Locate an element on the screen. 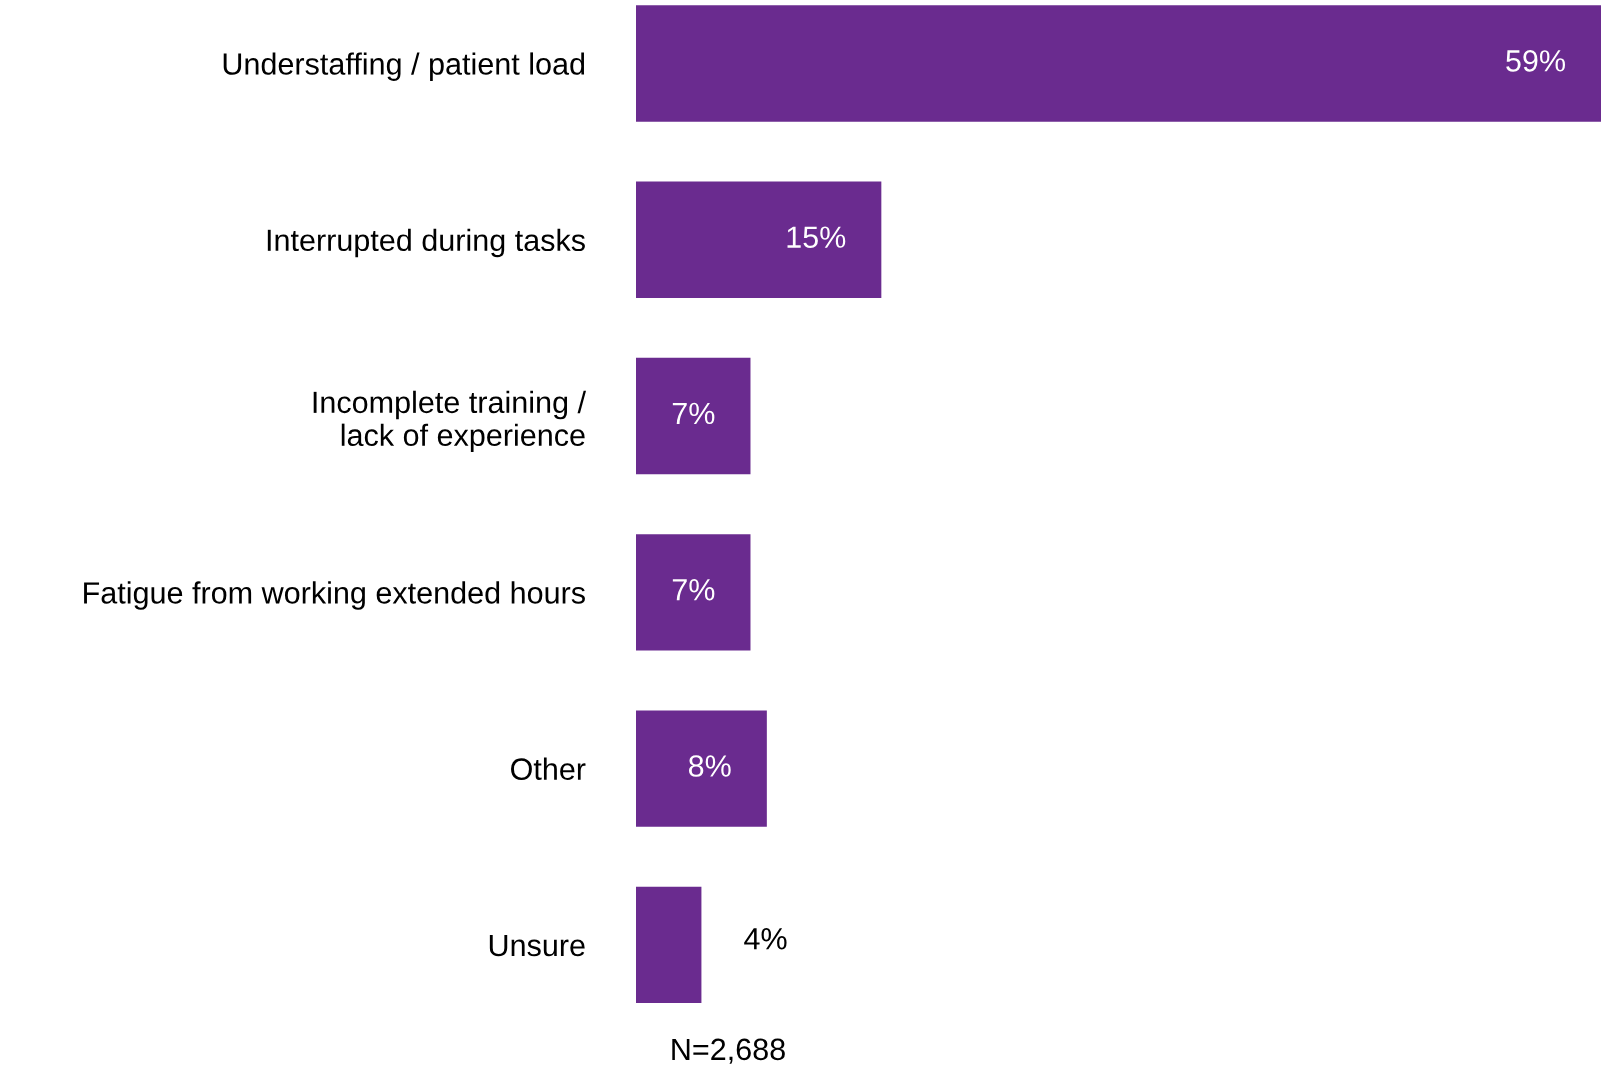 The width and height of the screenshot is (1609, 1071). text: N=2,688 is located at coordinates (728, 1051).